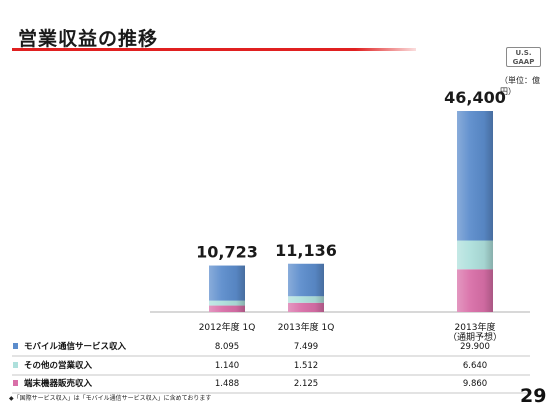  Describe the element at coordinates (227, 384) in the screenshot. I see `table-cell-3-1: 1.488` at that location.